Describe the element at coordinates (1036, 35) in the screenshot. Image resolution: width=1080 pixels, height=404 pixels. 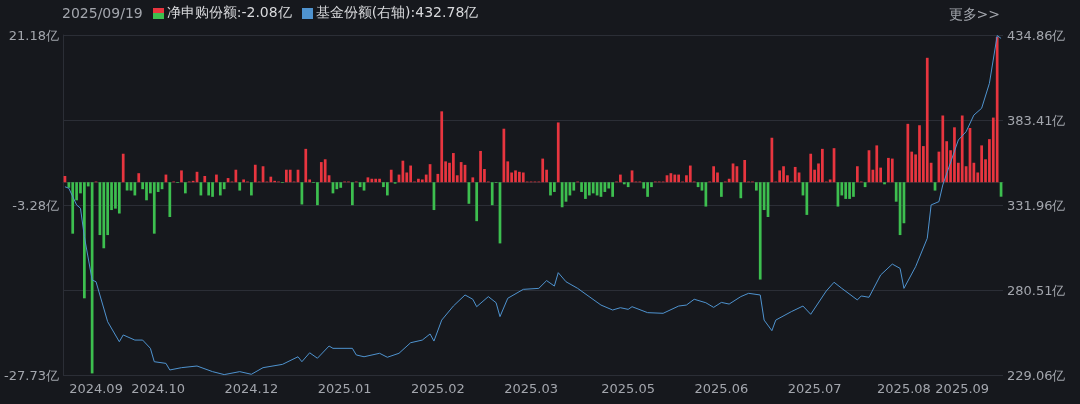
I see `y2-tick-label: 434.86亿` at that location.